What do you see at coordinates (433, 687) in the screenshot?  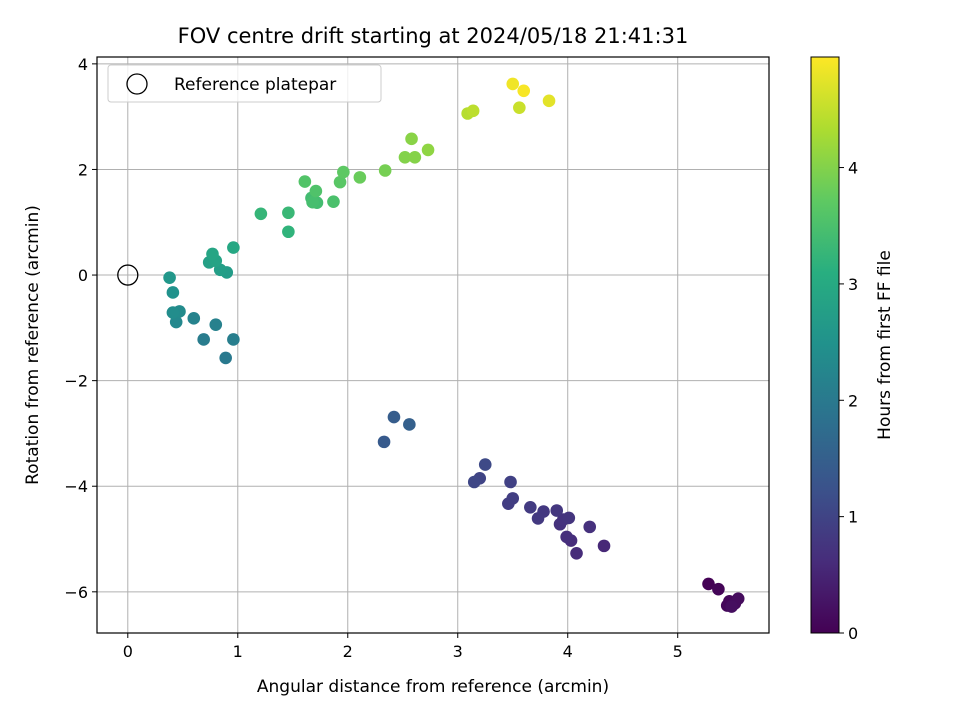 I see `x-axis-label: Angular distance from reference (arcmin)` at bounding box center [433, 687].